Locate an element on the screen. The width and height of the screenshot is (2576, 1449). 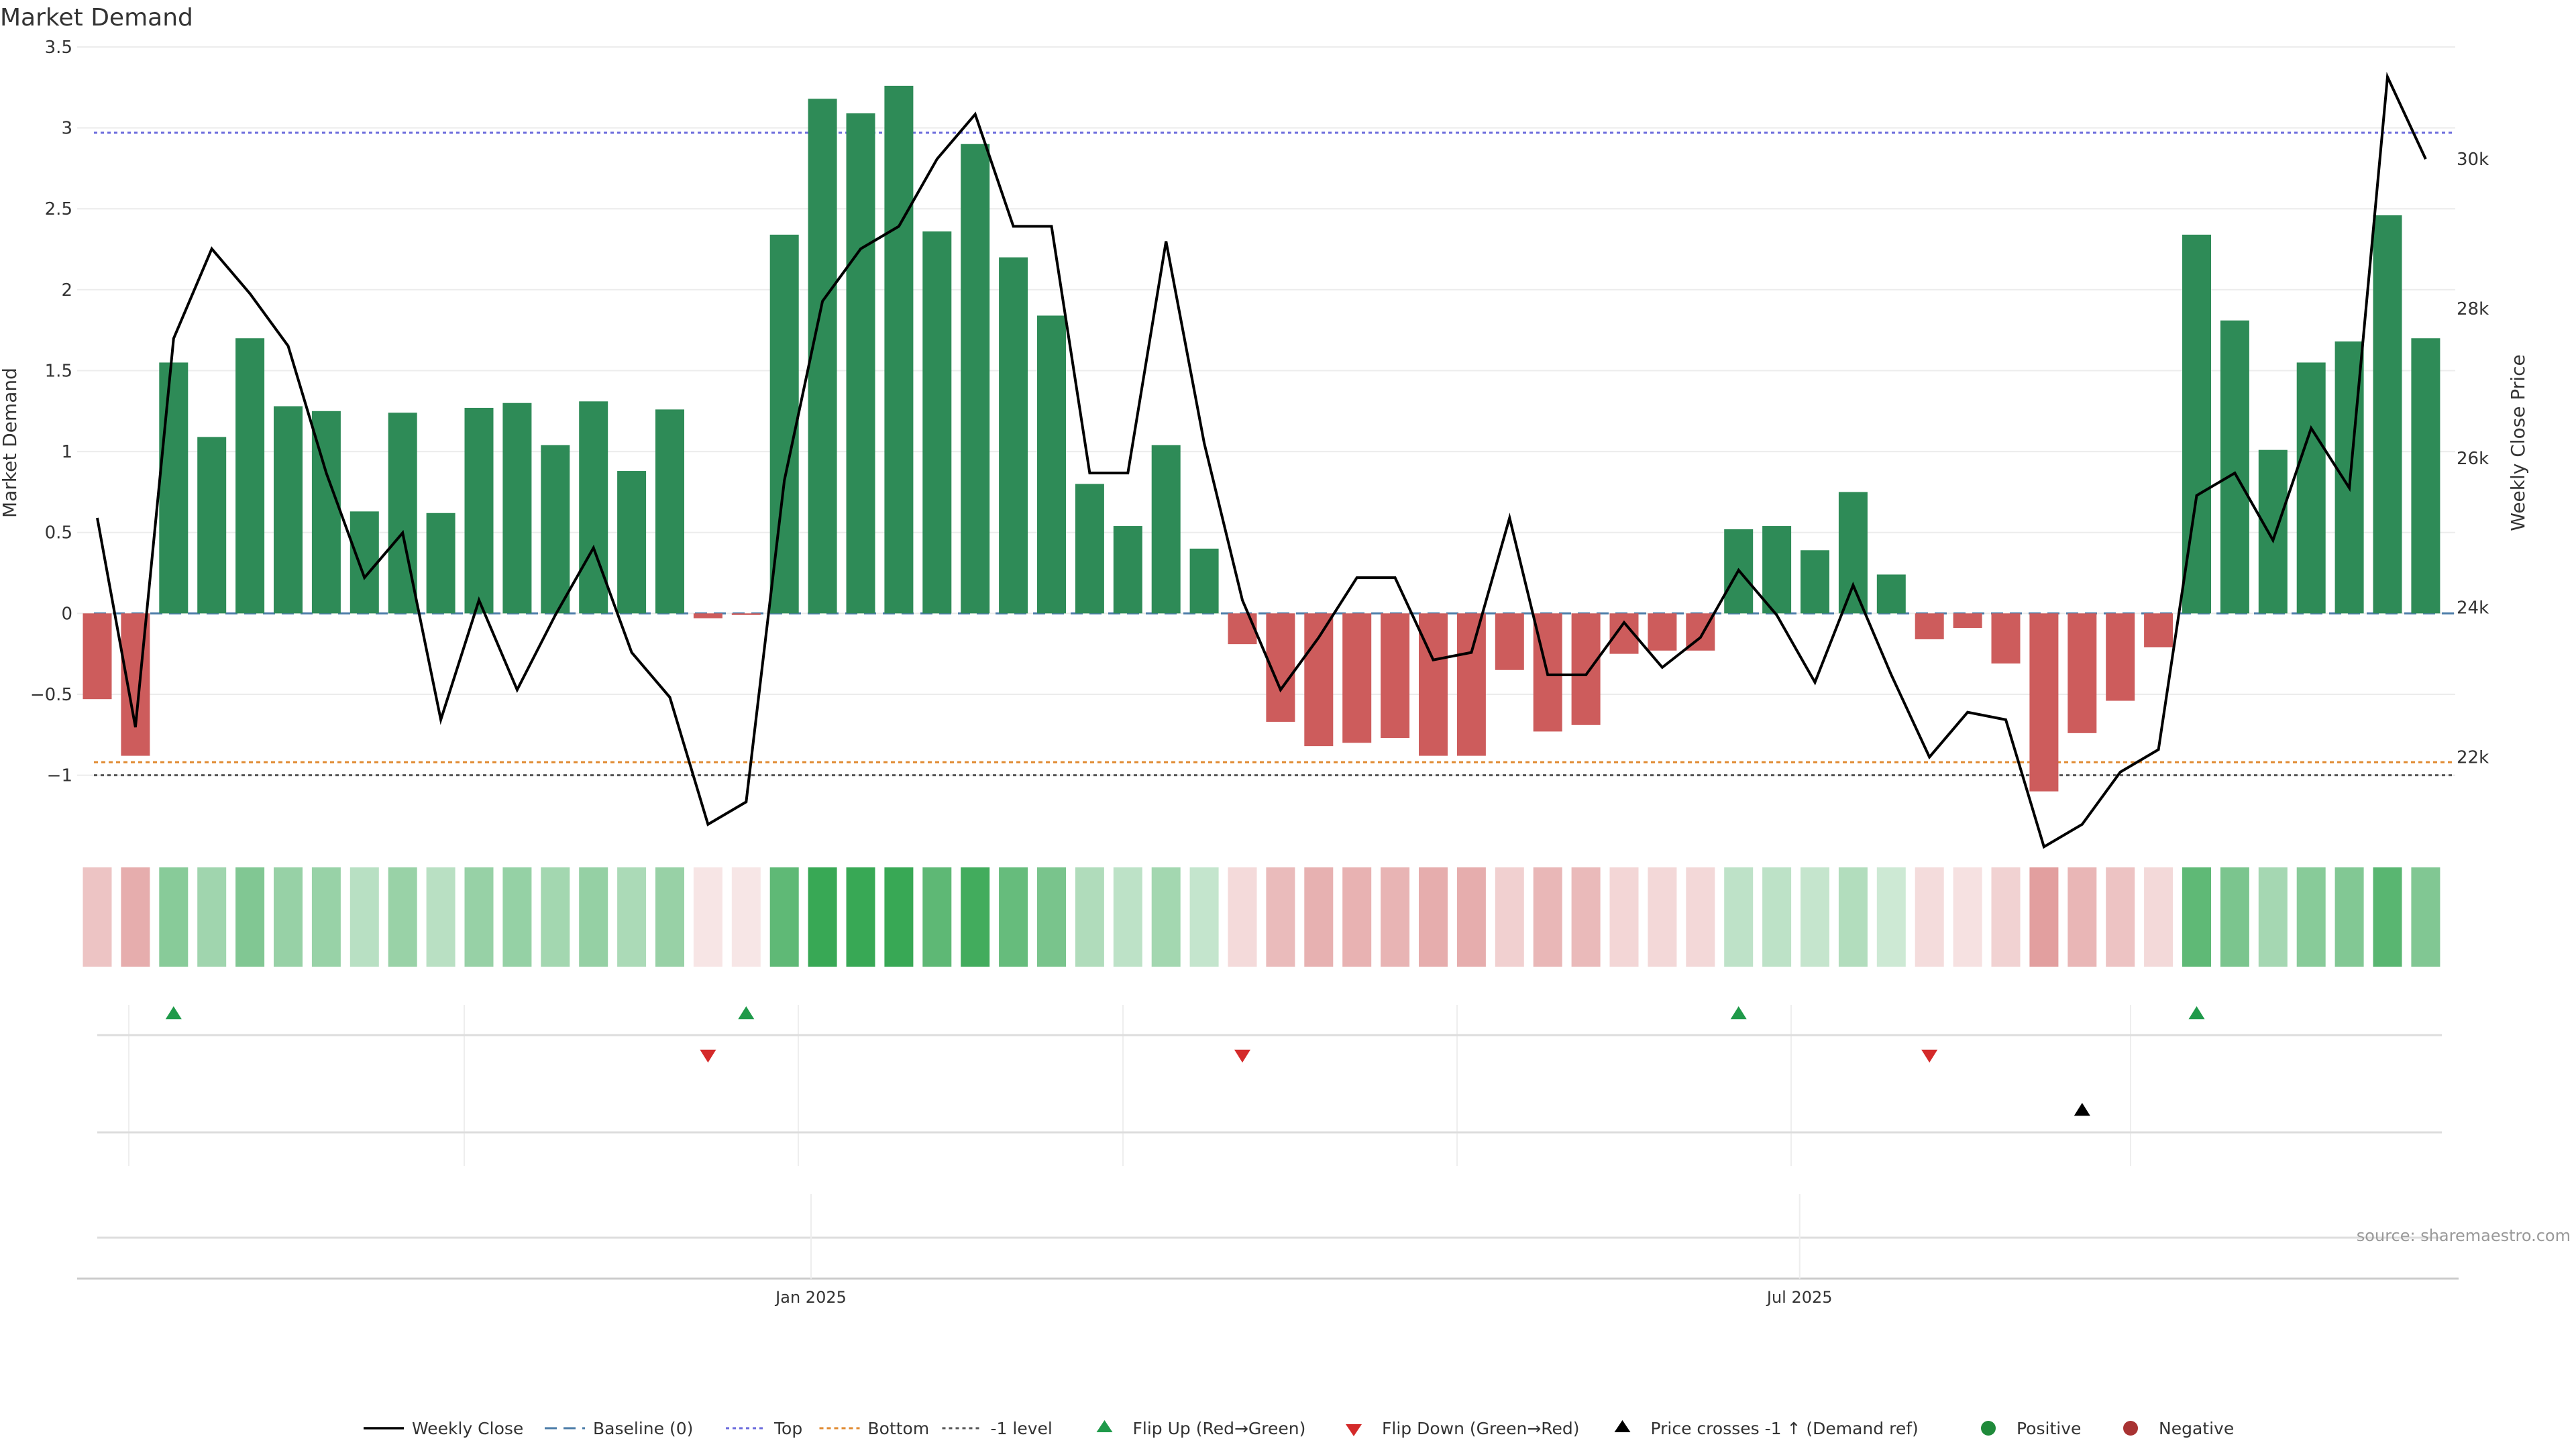
y-axis-label: Market Demand is located at coordinates (10, 443).